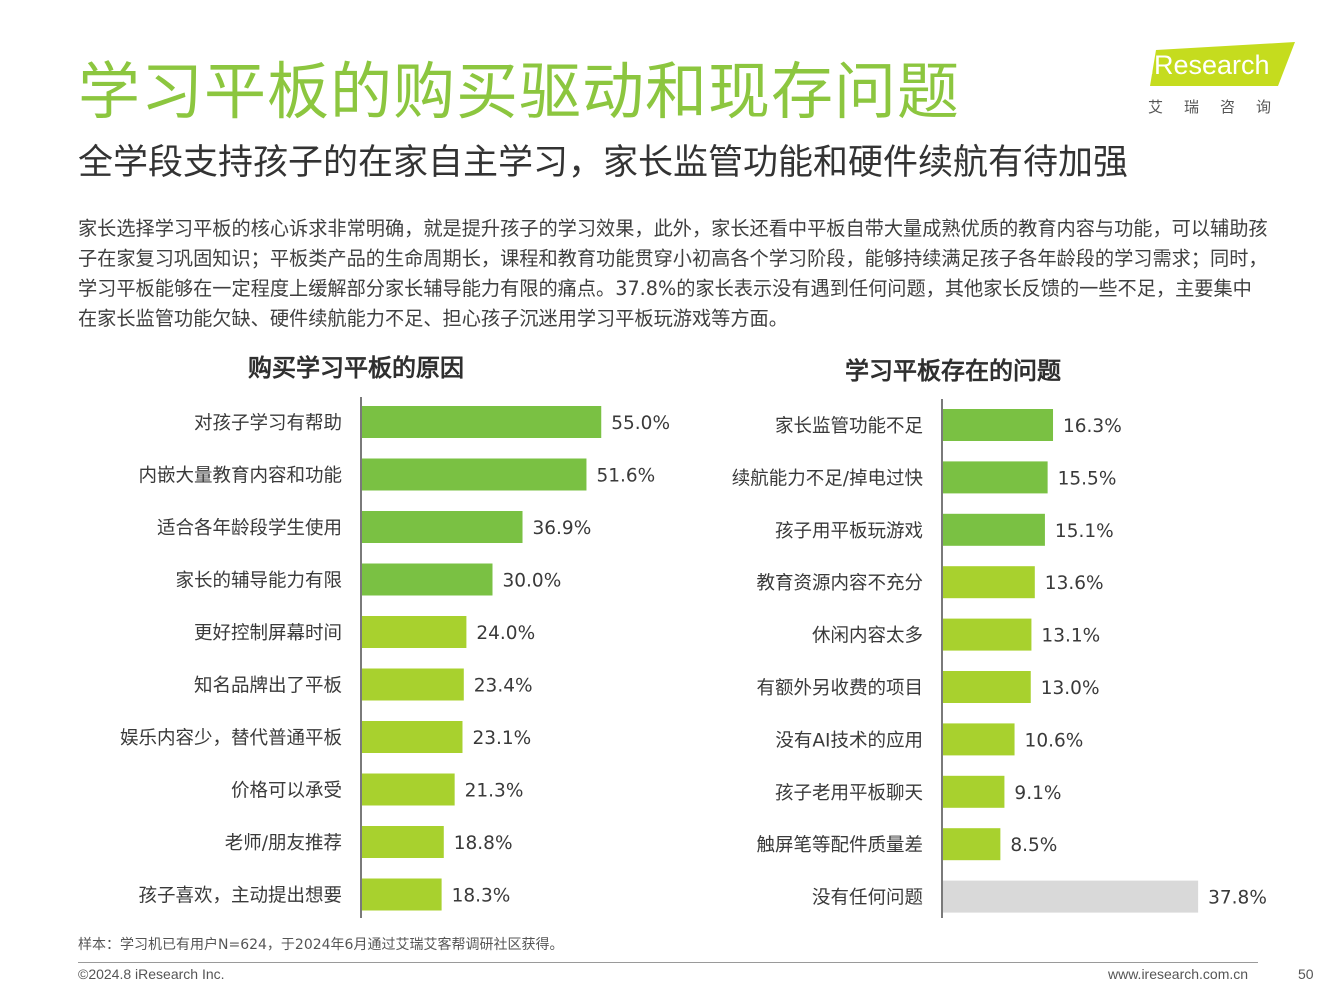 This screenshot has height=1000, width=1333. What do you see at coordinates (286, 791) in the screenshot?
I see `chart-0-category-label-7: 价格可以承受` at bounding box center [286, 791].